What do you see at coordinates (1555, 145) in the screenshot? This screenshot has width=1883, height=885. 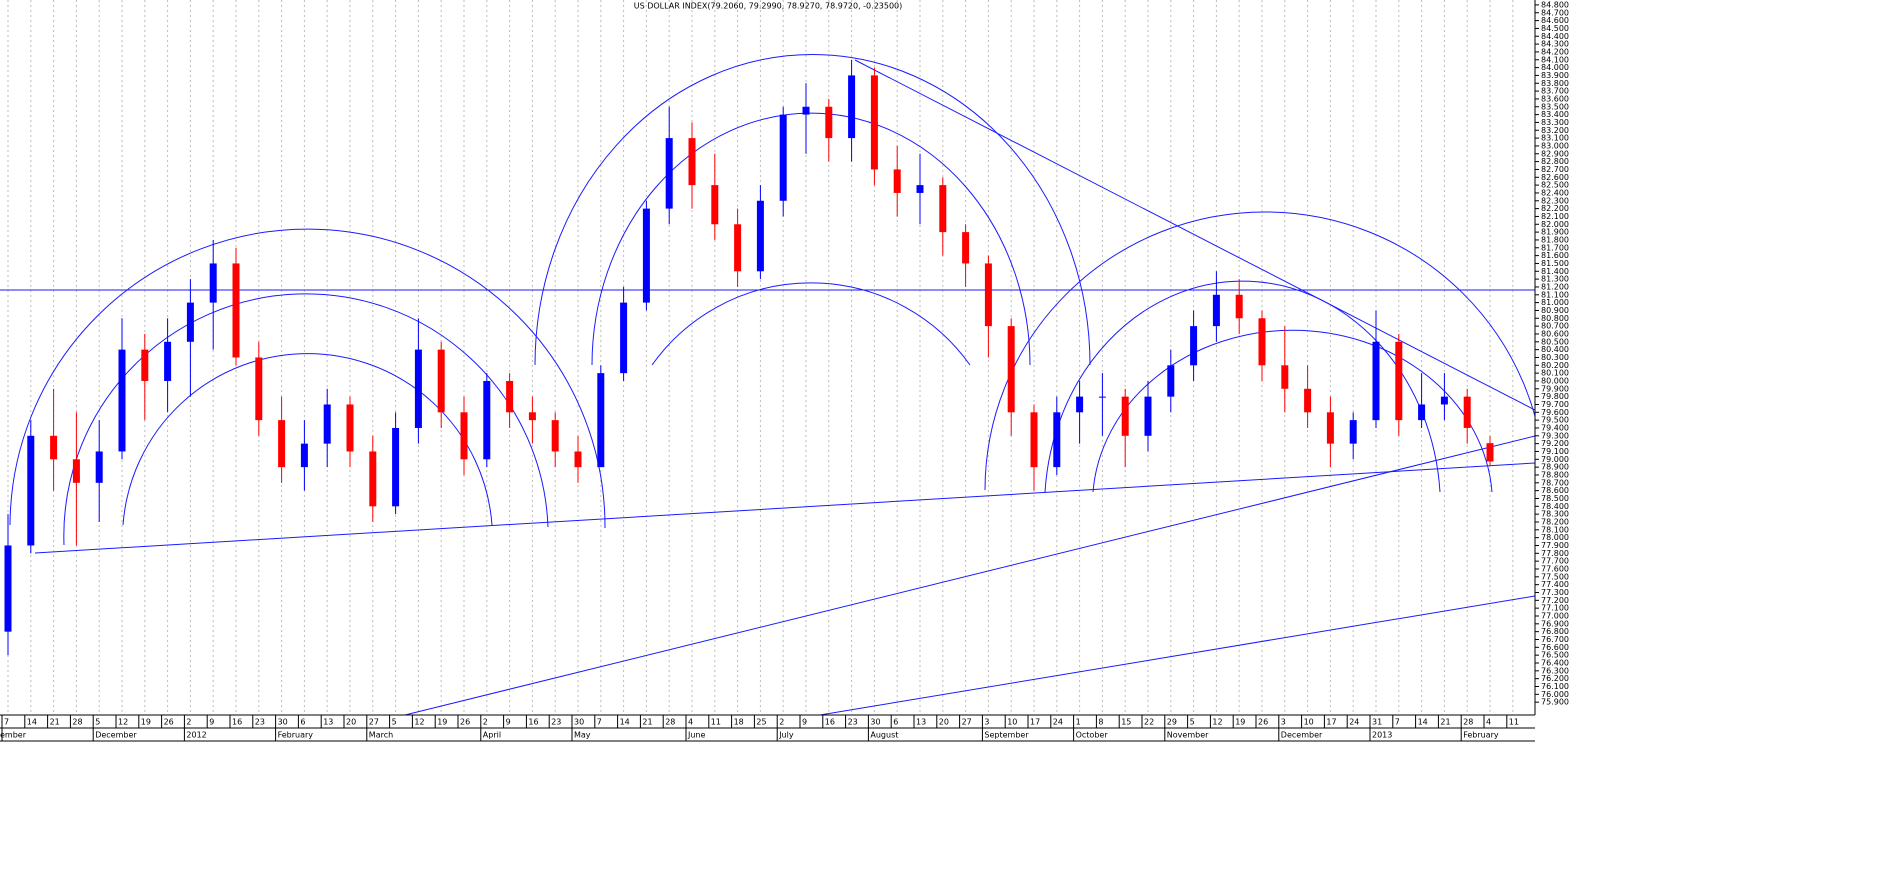 I see `y-tick-label: 83.000` at bounding box center [1555, 145].